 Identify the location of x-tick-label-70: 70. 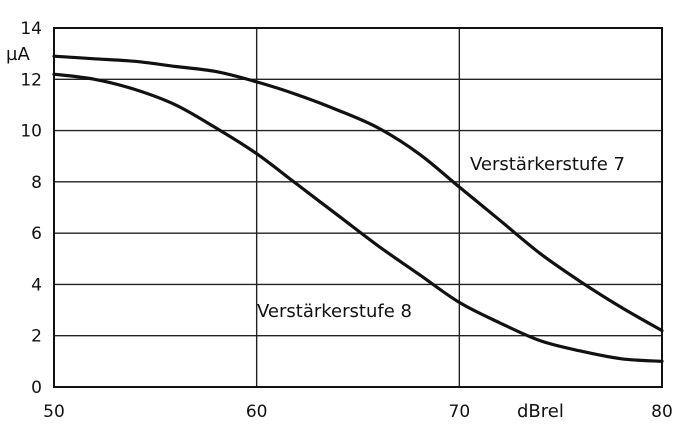
(460, 412).